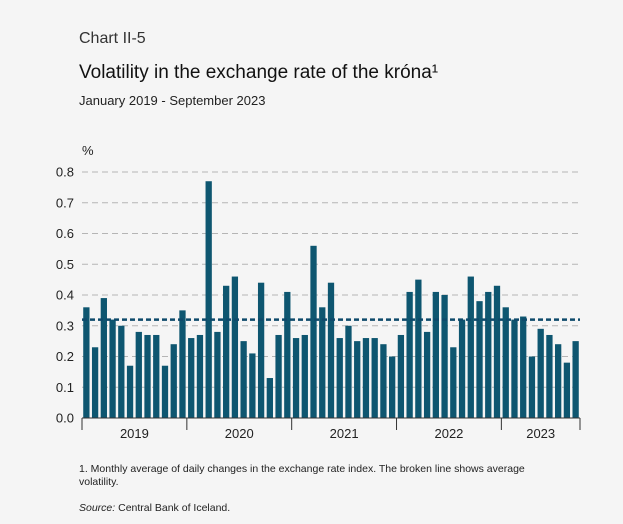 This screenshot has height=524, width=623. I want to click on source-label: Source:, so click(97, 508).